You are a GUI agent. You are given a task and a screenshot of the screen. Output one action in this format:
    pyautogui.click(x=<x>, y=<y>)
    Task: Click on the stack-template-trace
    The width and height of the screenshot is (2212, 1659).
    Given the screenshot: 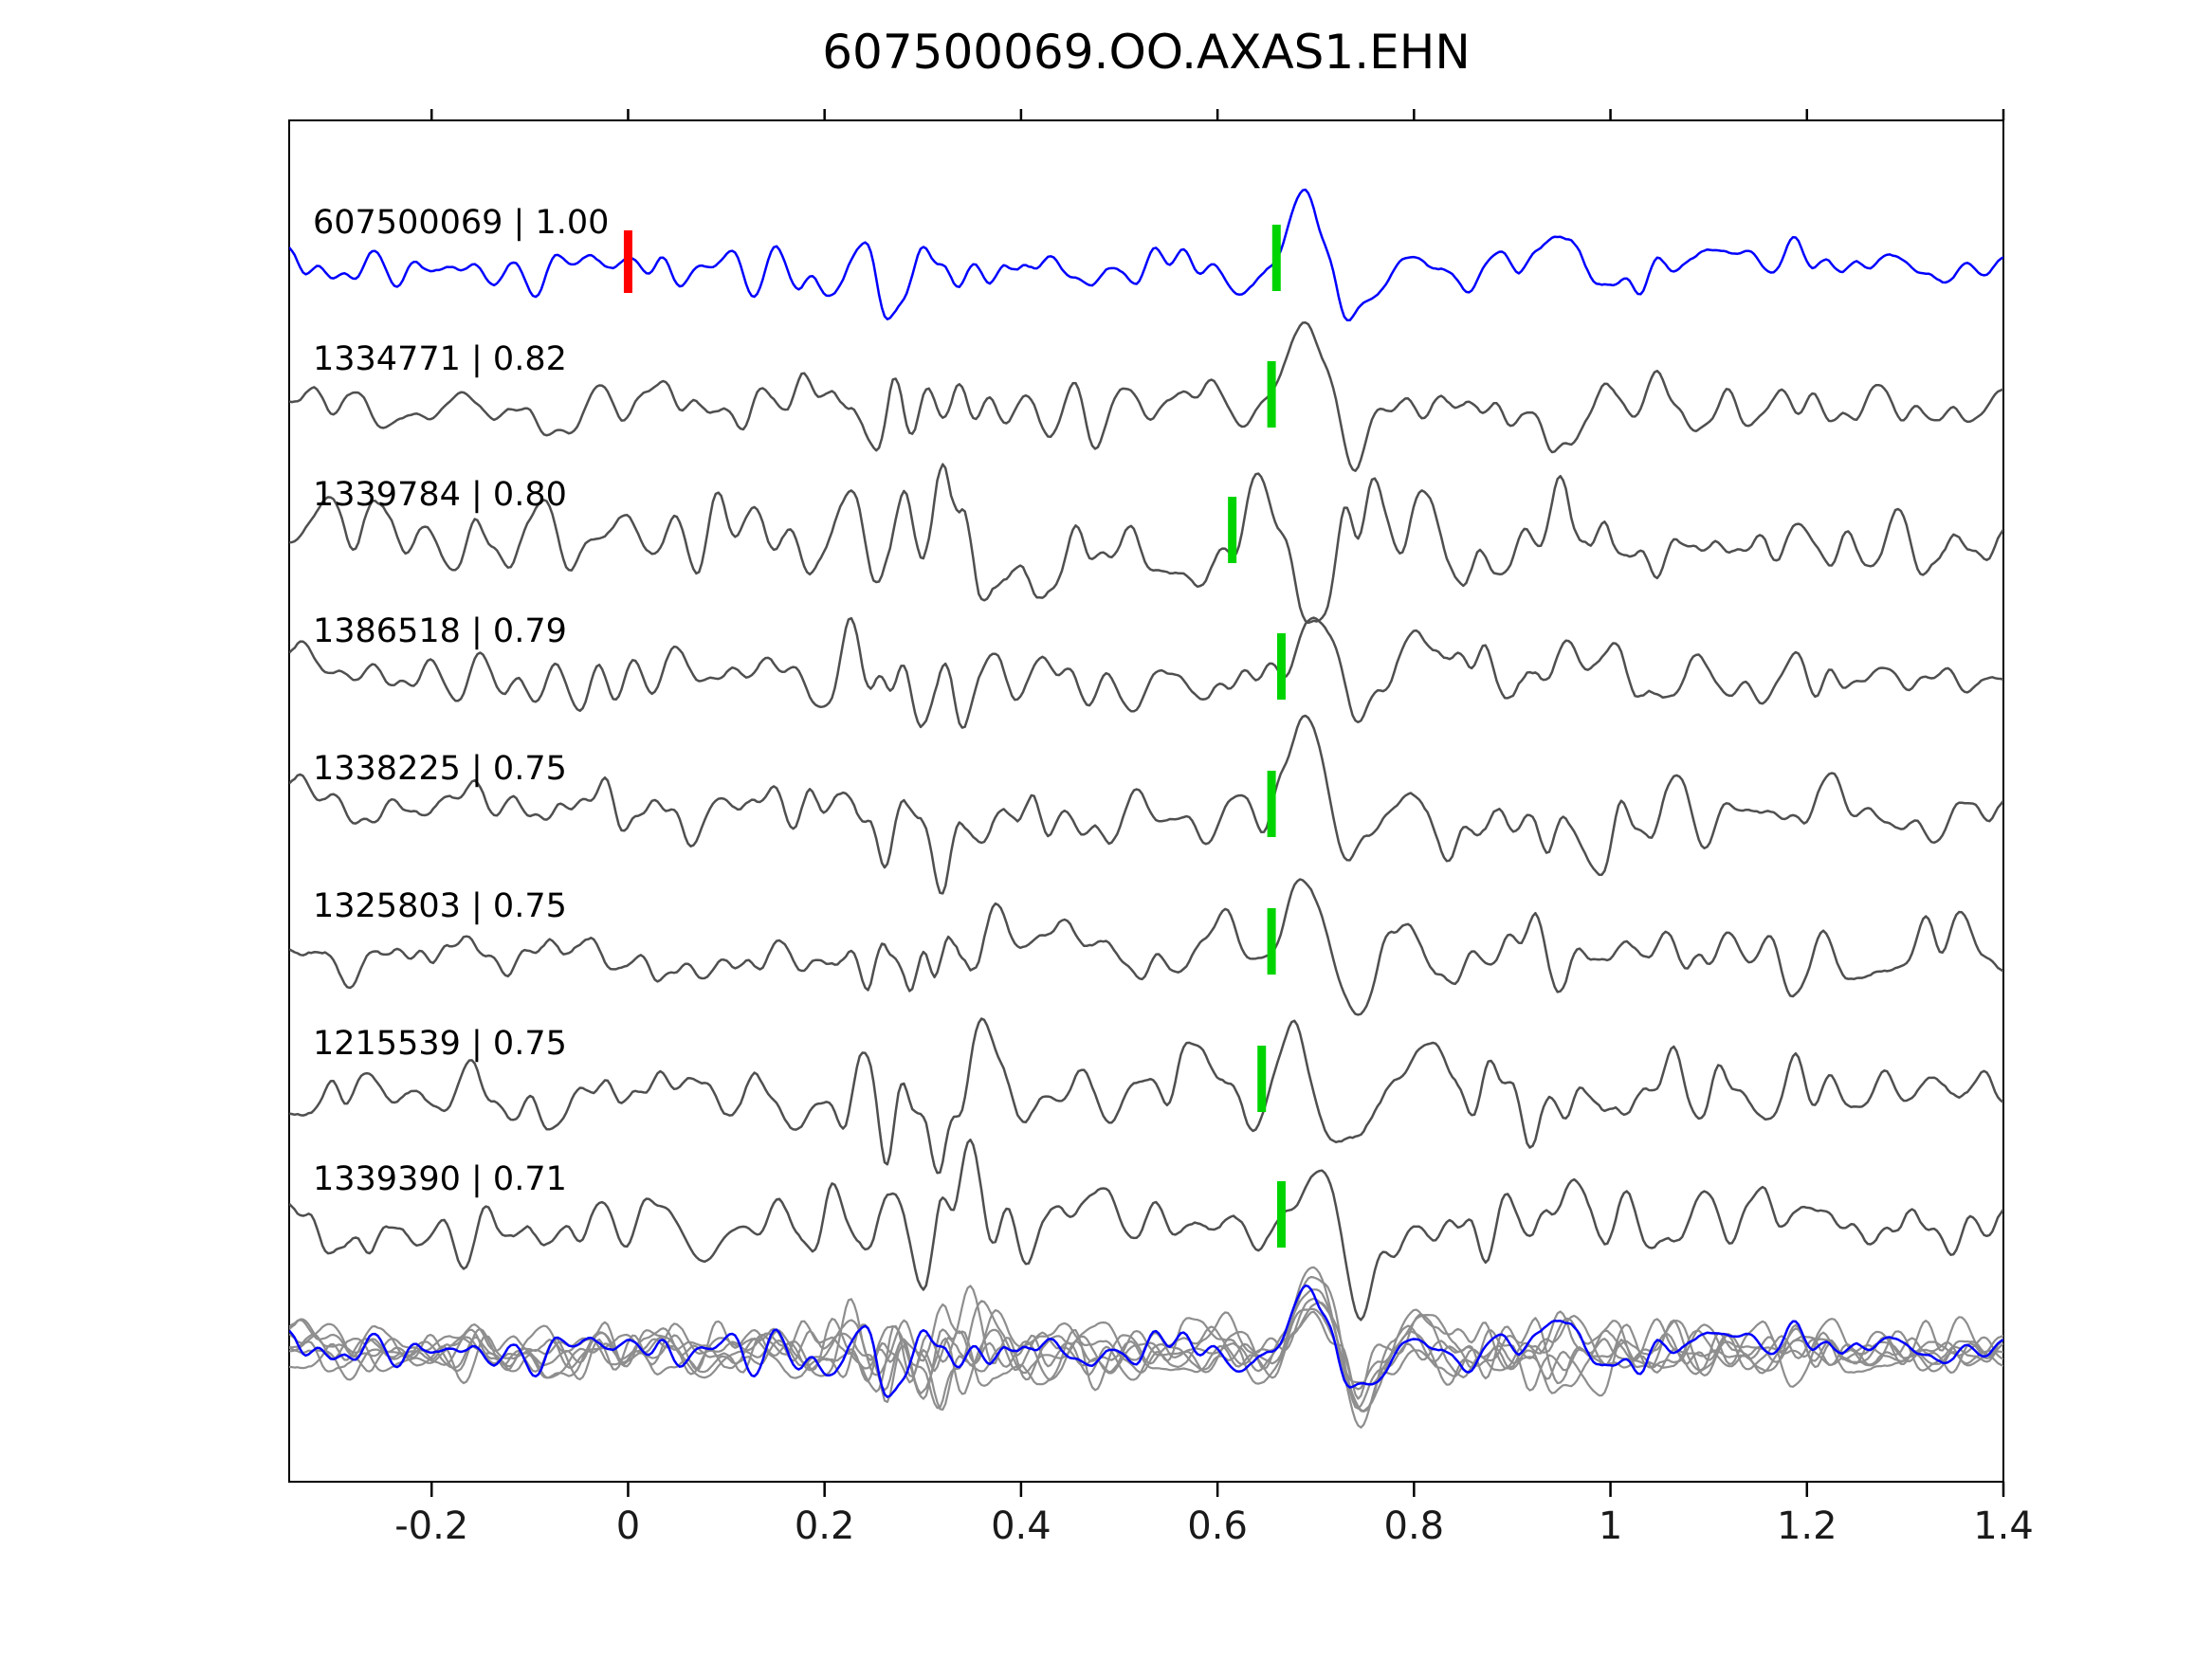 What is the action you would take?
    pyautogui.click(x=1146, y=1341)
    